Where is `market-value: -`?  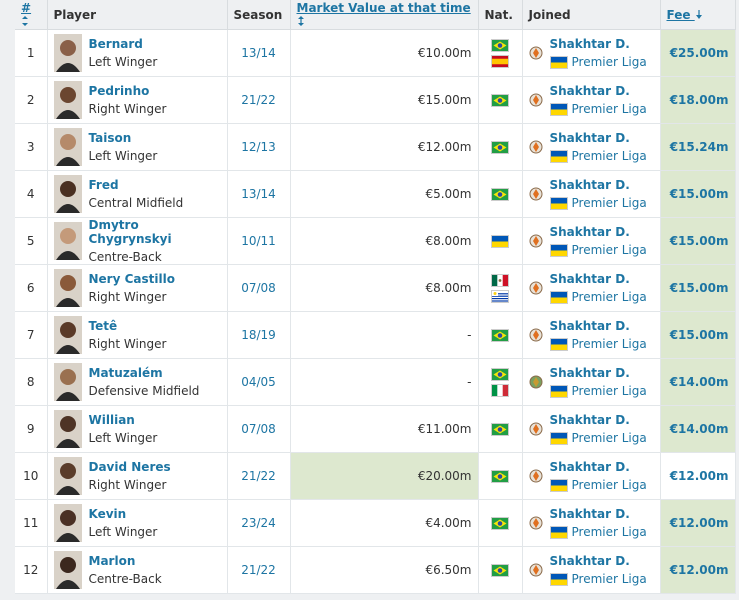 market-value: - is located at coordinates (469, 335).